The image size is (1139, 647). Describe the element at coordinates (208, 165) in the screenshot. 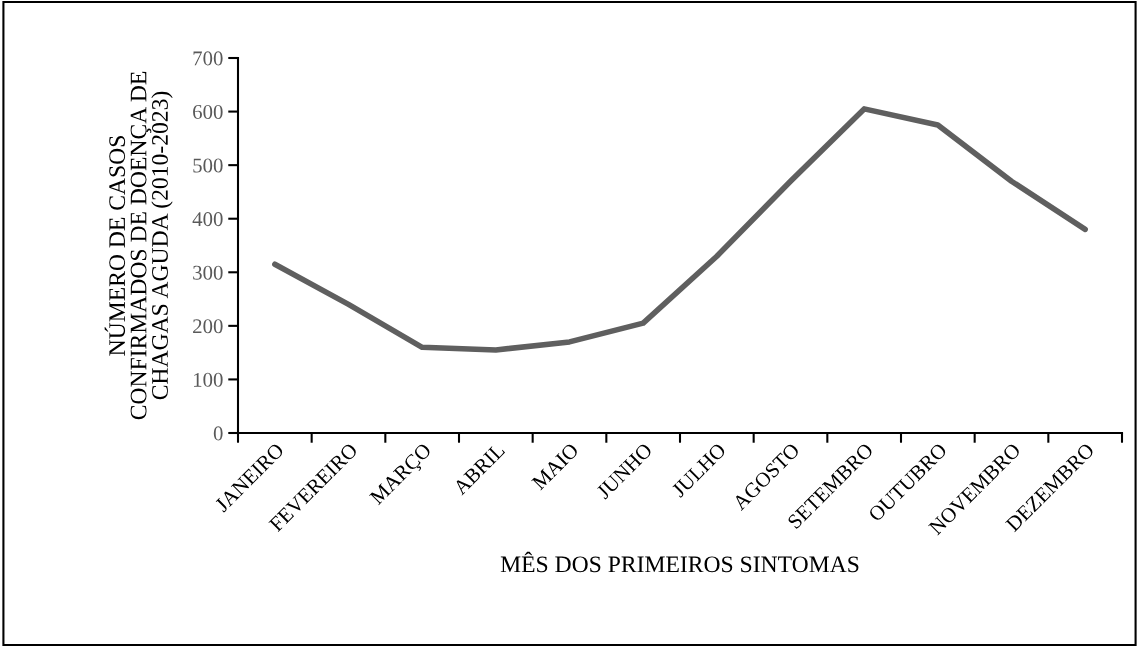

I see `y-tick-label: 500` at that location.